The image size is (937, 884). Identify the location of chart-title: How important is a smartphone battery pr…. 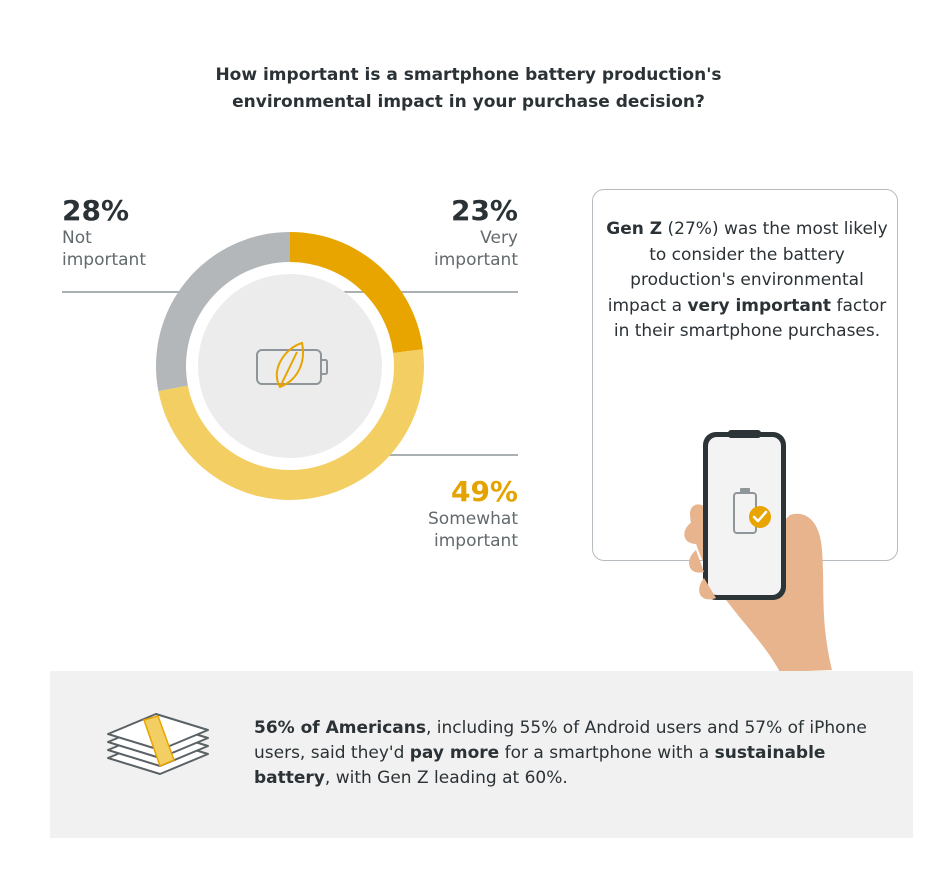
(468, 89).